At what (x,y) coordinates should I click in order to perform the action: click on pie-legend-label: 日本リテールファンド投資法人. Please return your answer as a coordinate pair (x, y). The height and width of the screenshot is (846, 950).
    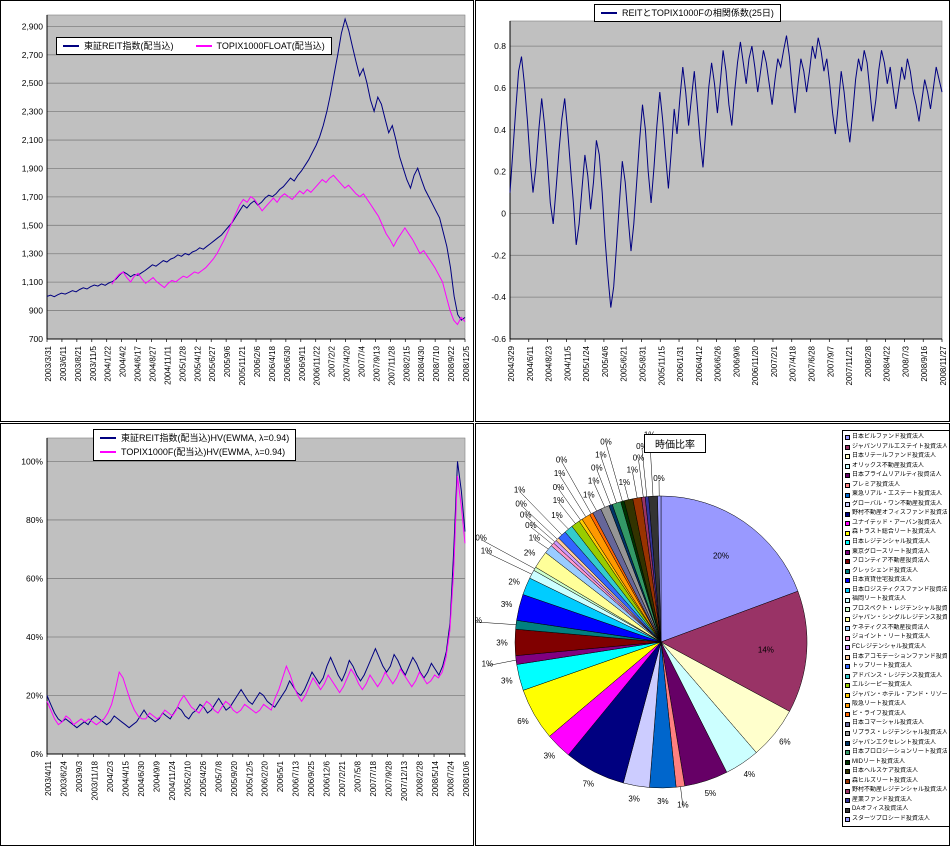
    Looking at the image, I should click on (894, 456).